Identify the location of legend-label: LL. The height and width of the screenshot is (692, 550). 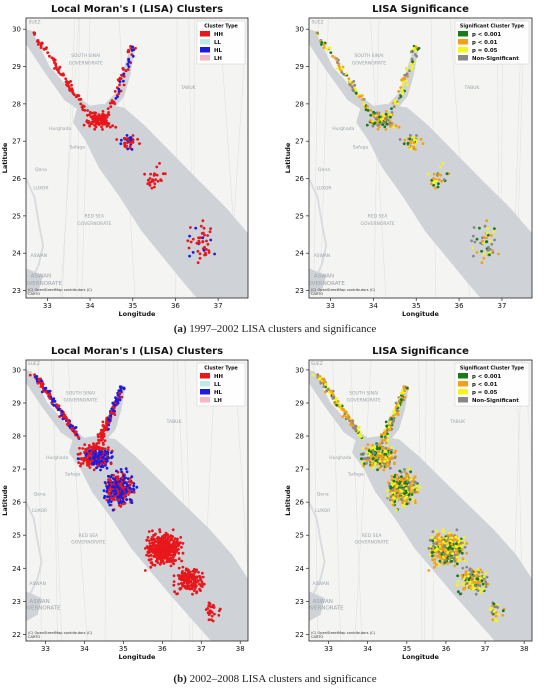
(217, 385).